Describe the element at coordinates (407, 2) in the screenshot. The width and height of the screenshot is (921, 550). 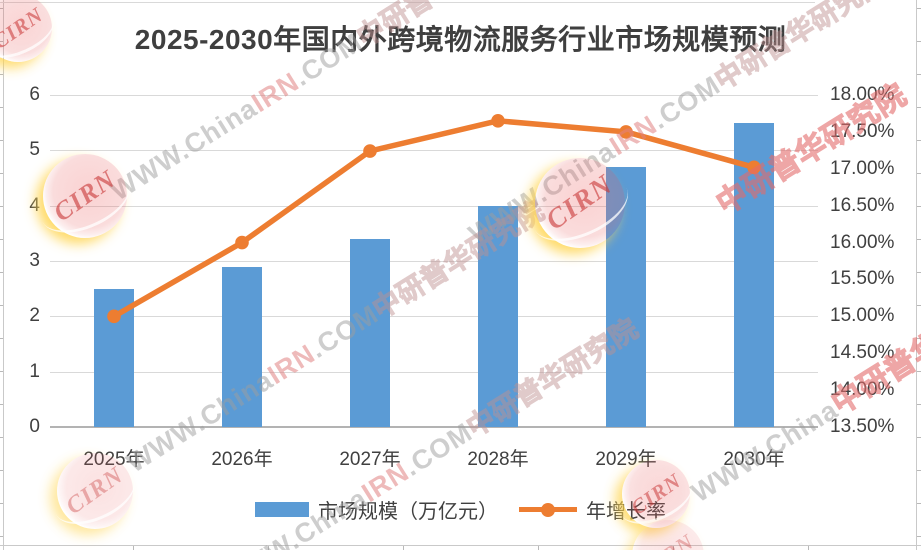
I see `spreadsheet-top-ruler` at that location.